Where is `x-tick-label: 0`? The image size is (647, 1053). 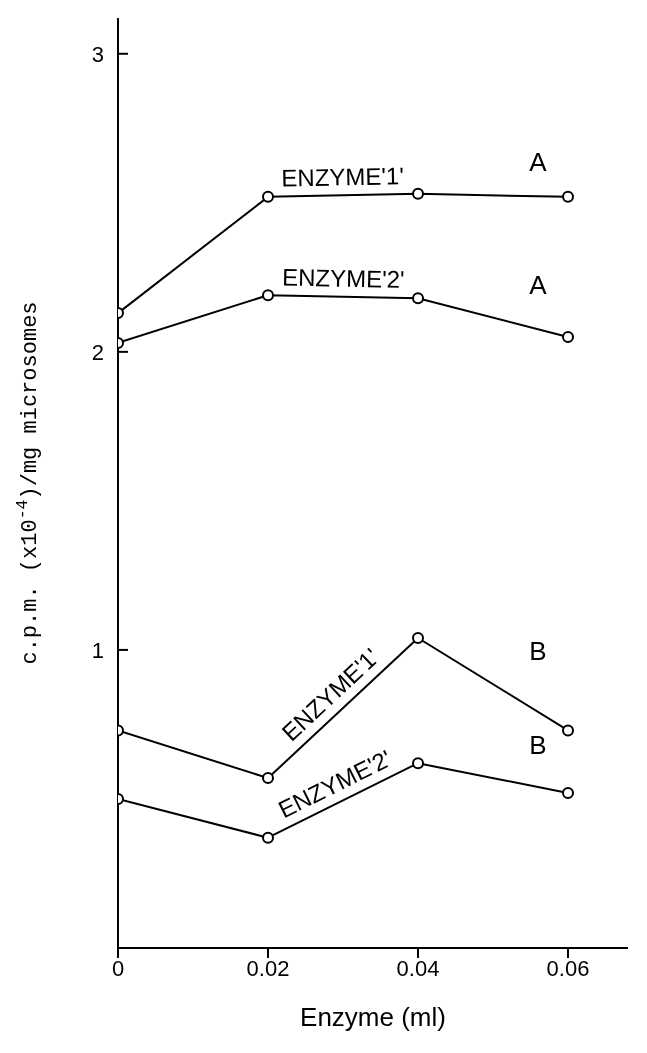 x-tick-label: 0 is located at coordinates (118, 968).